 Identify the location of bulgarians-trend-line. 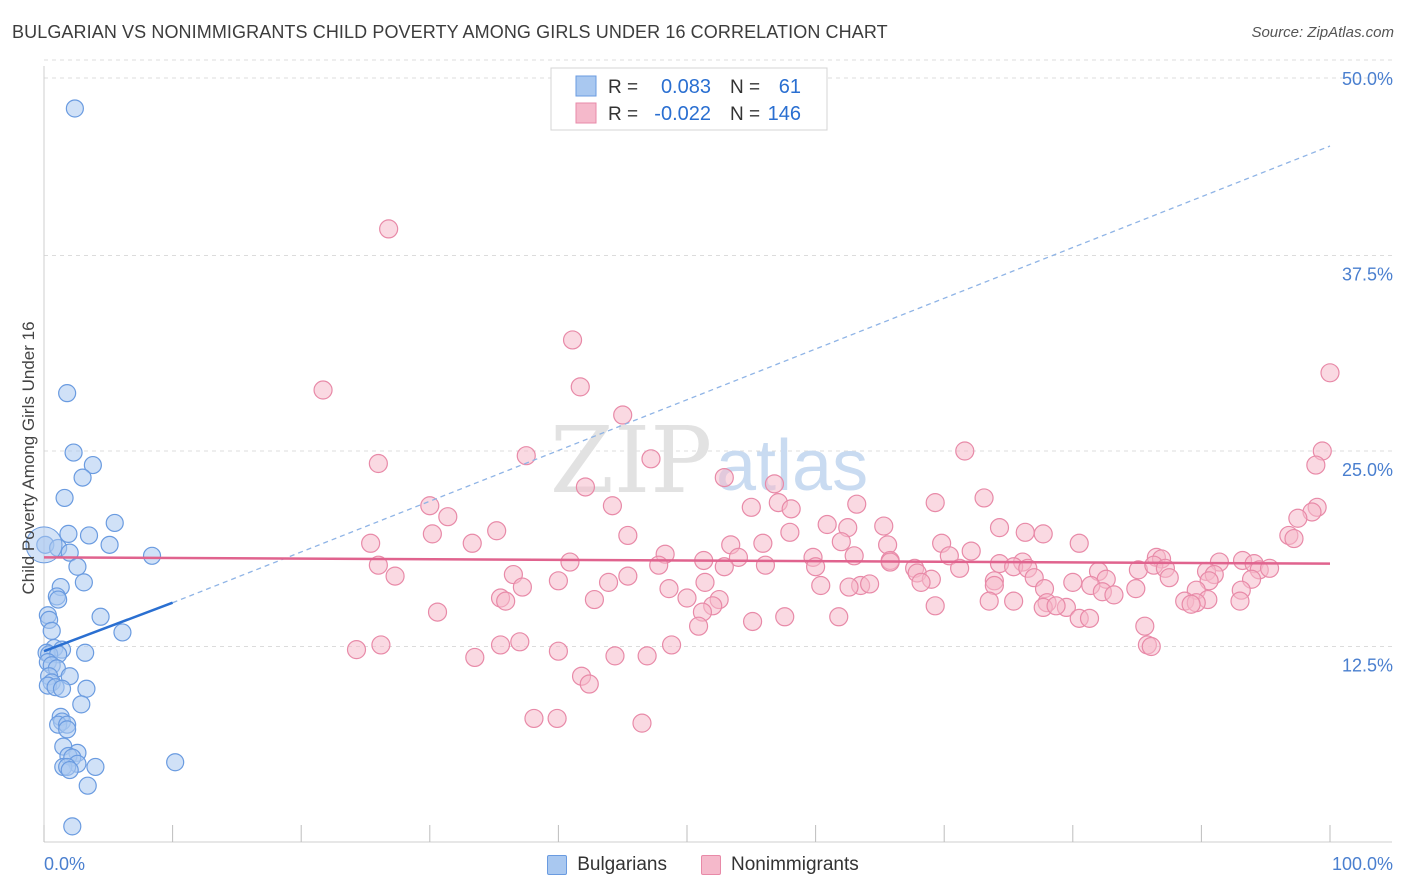
(108, 627).